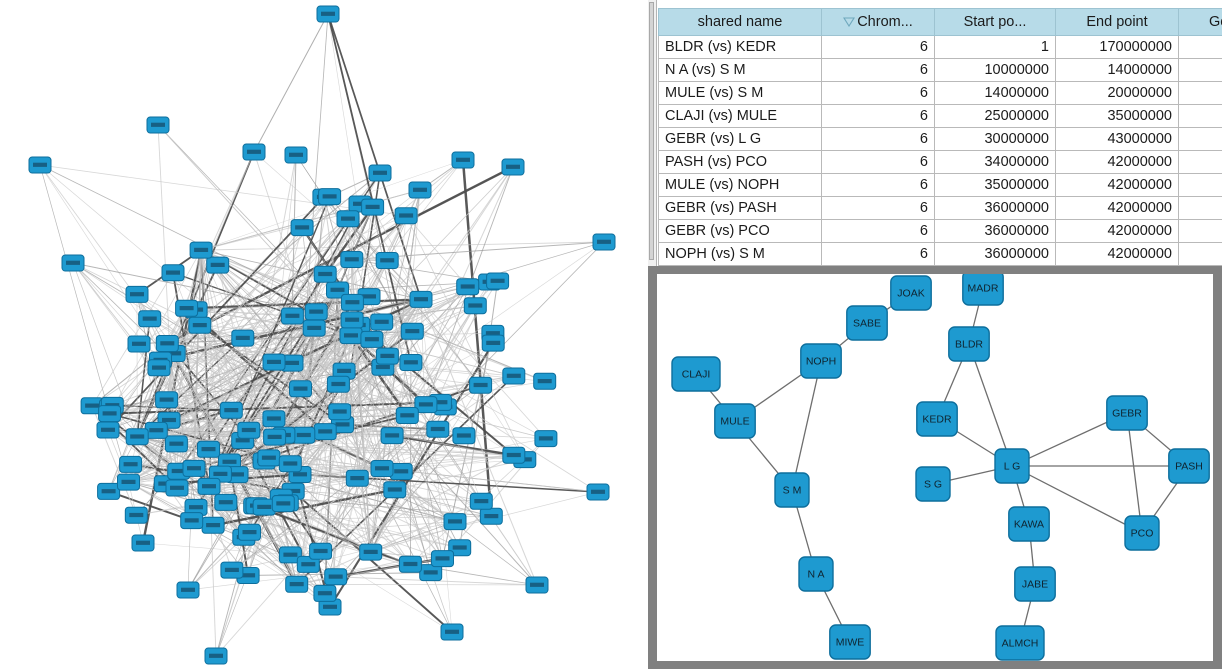 The image size is (1222, 669). I want to click on subnetwork-node: JABE, so click(1035, 584).